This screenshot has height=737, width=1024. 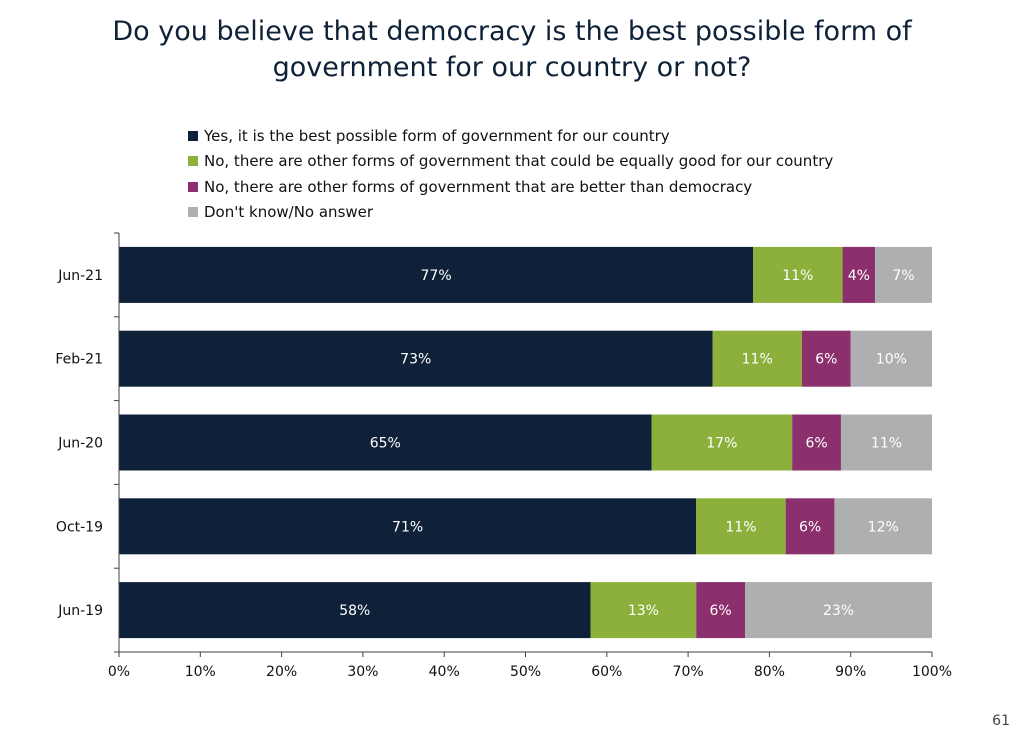 What do you see at coordinates (80, 276) in the screenshot?
I see `y-tick-label: Jun-21` at bounding box center [80, 276].